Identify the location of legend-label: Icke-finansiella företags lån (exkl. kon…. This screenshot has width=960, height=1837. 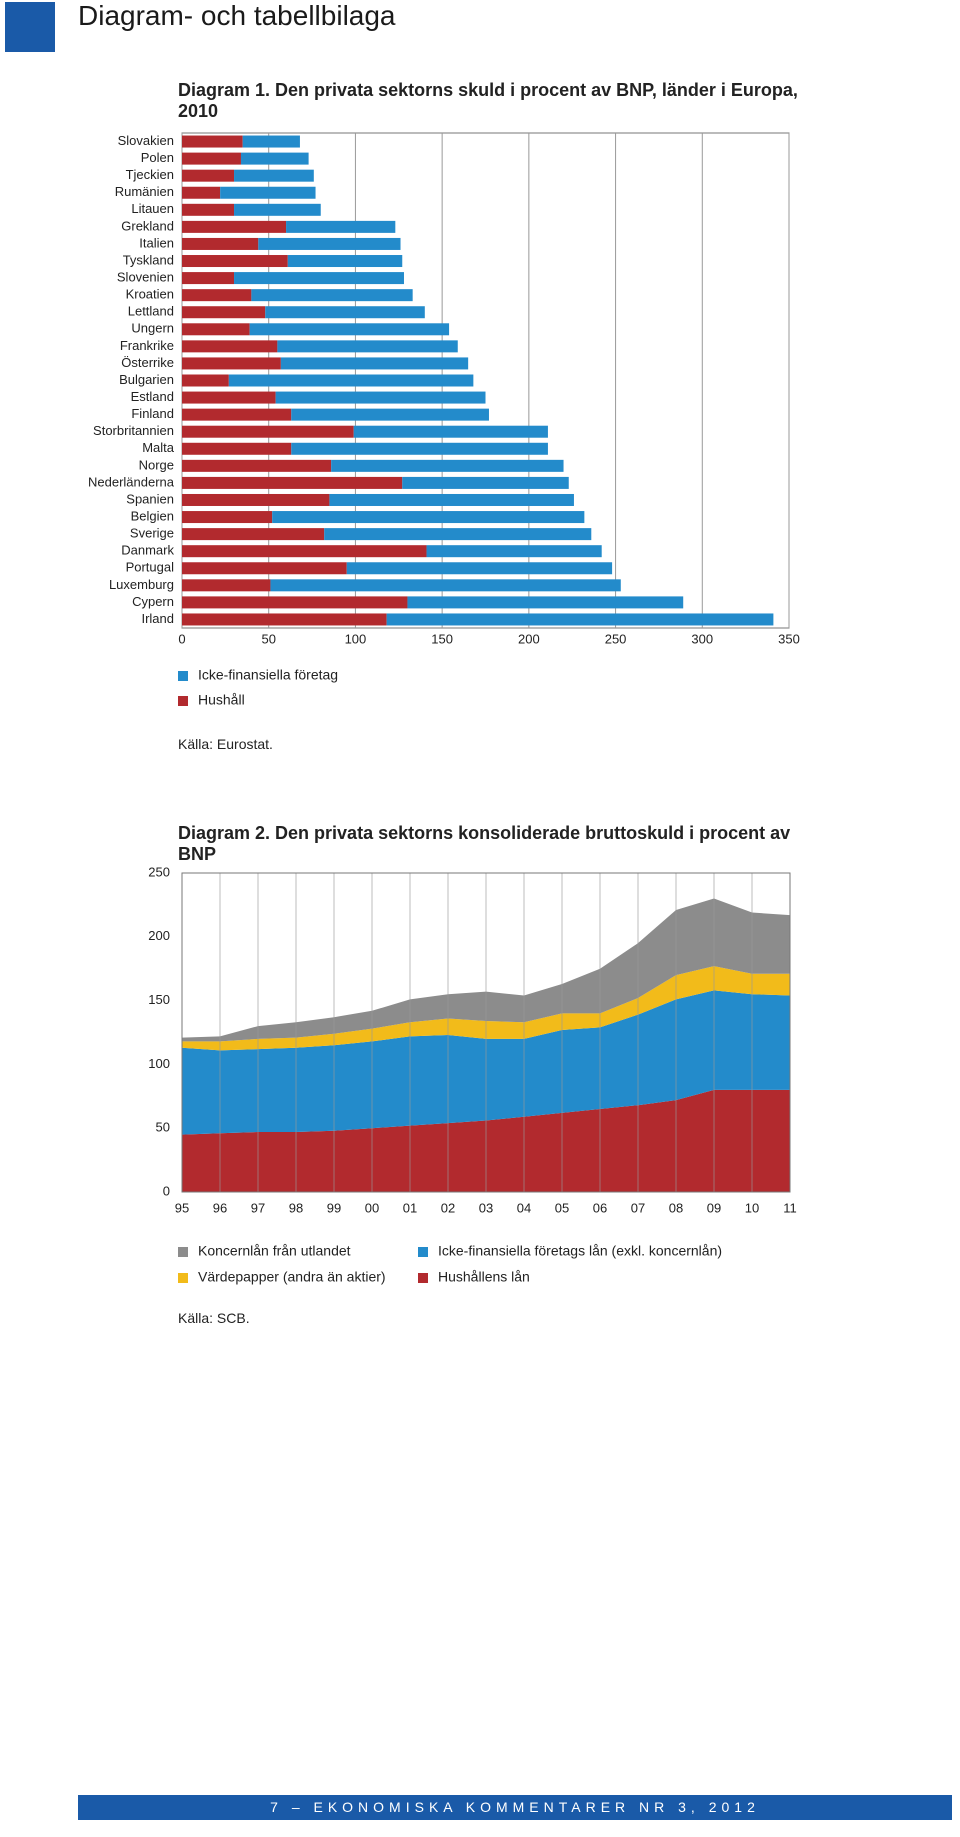
(580, 1251).